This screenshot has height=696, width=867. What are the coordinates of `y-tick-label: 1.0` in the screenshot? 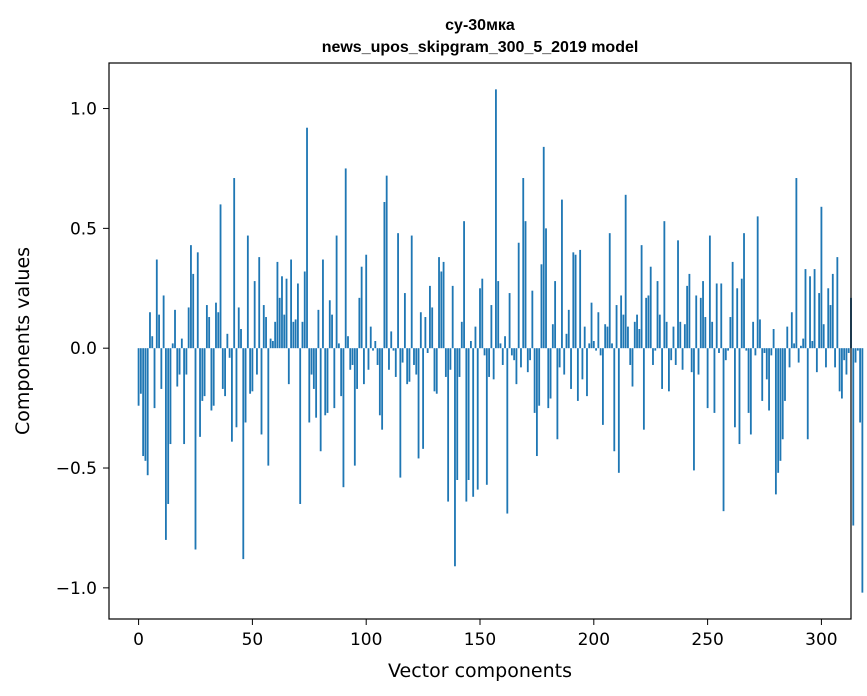 It's located at (83, 110).